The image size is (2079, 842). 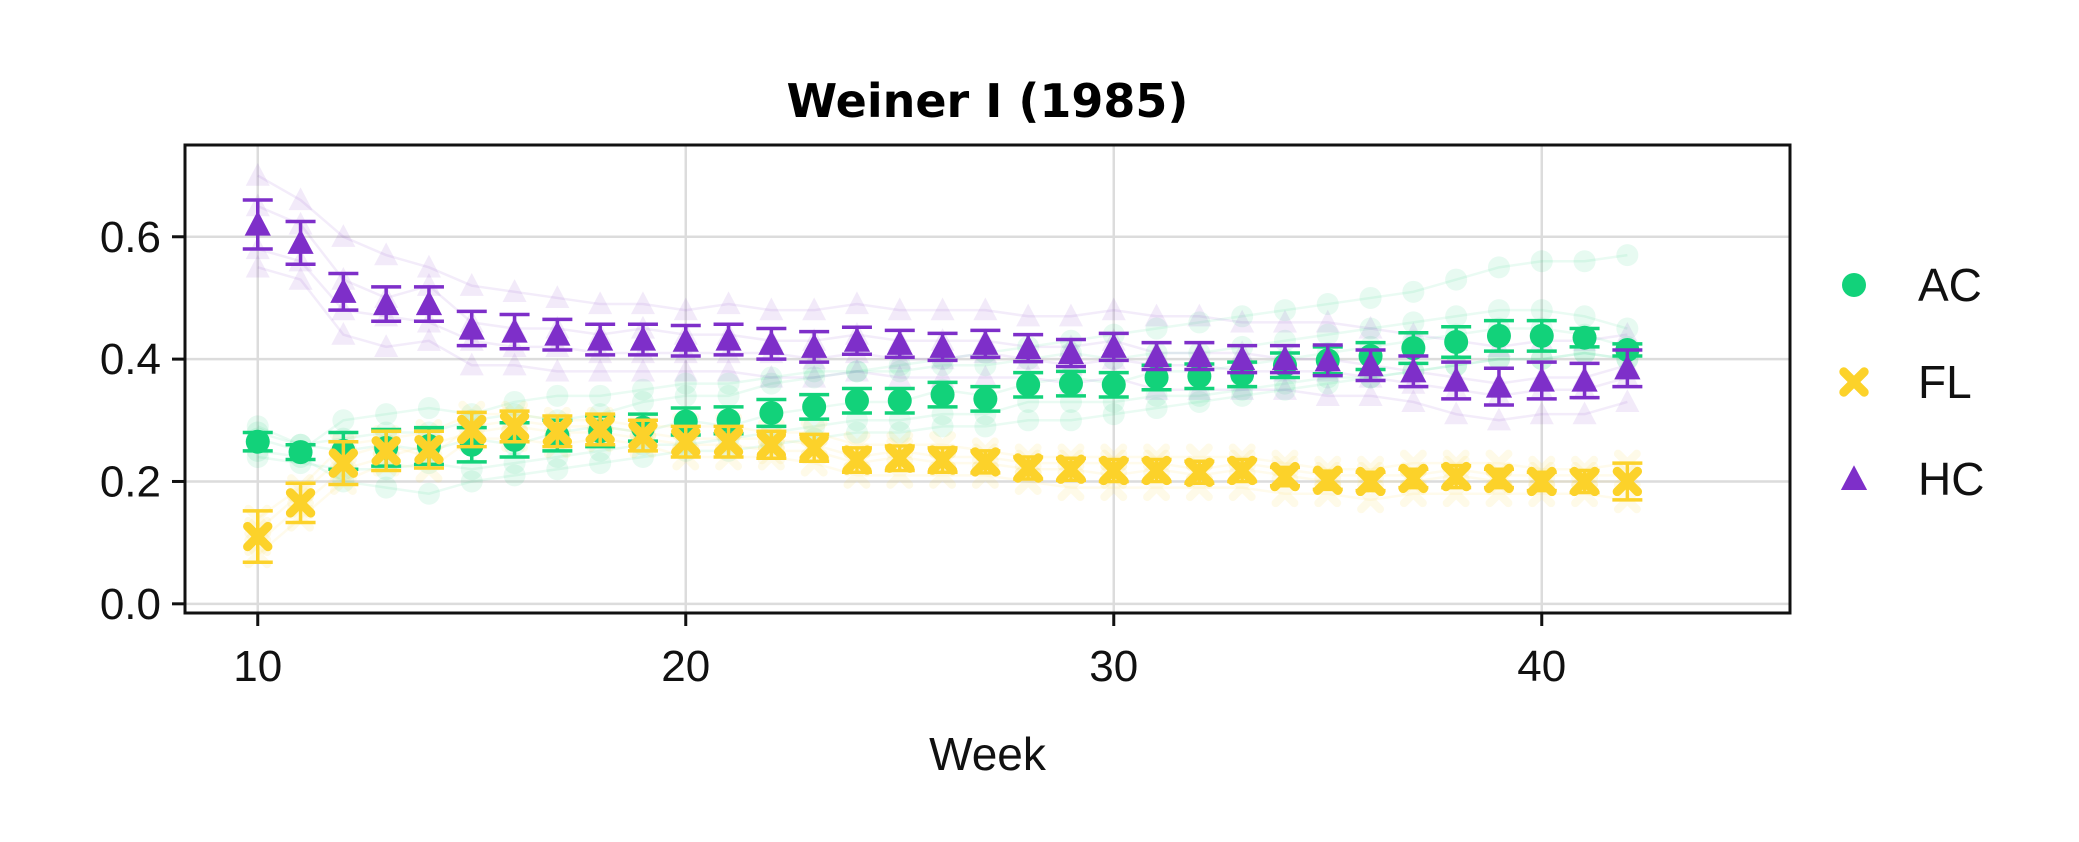 I want to click on y-tick-label: 0.6, so click(x=130, y=237).